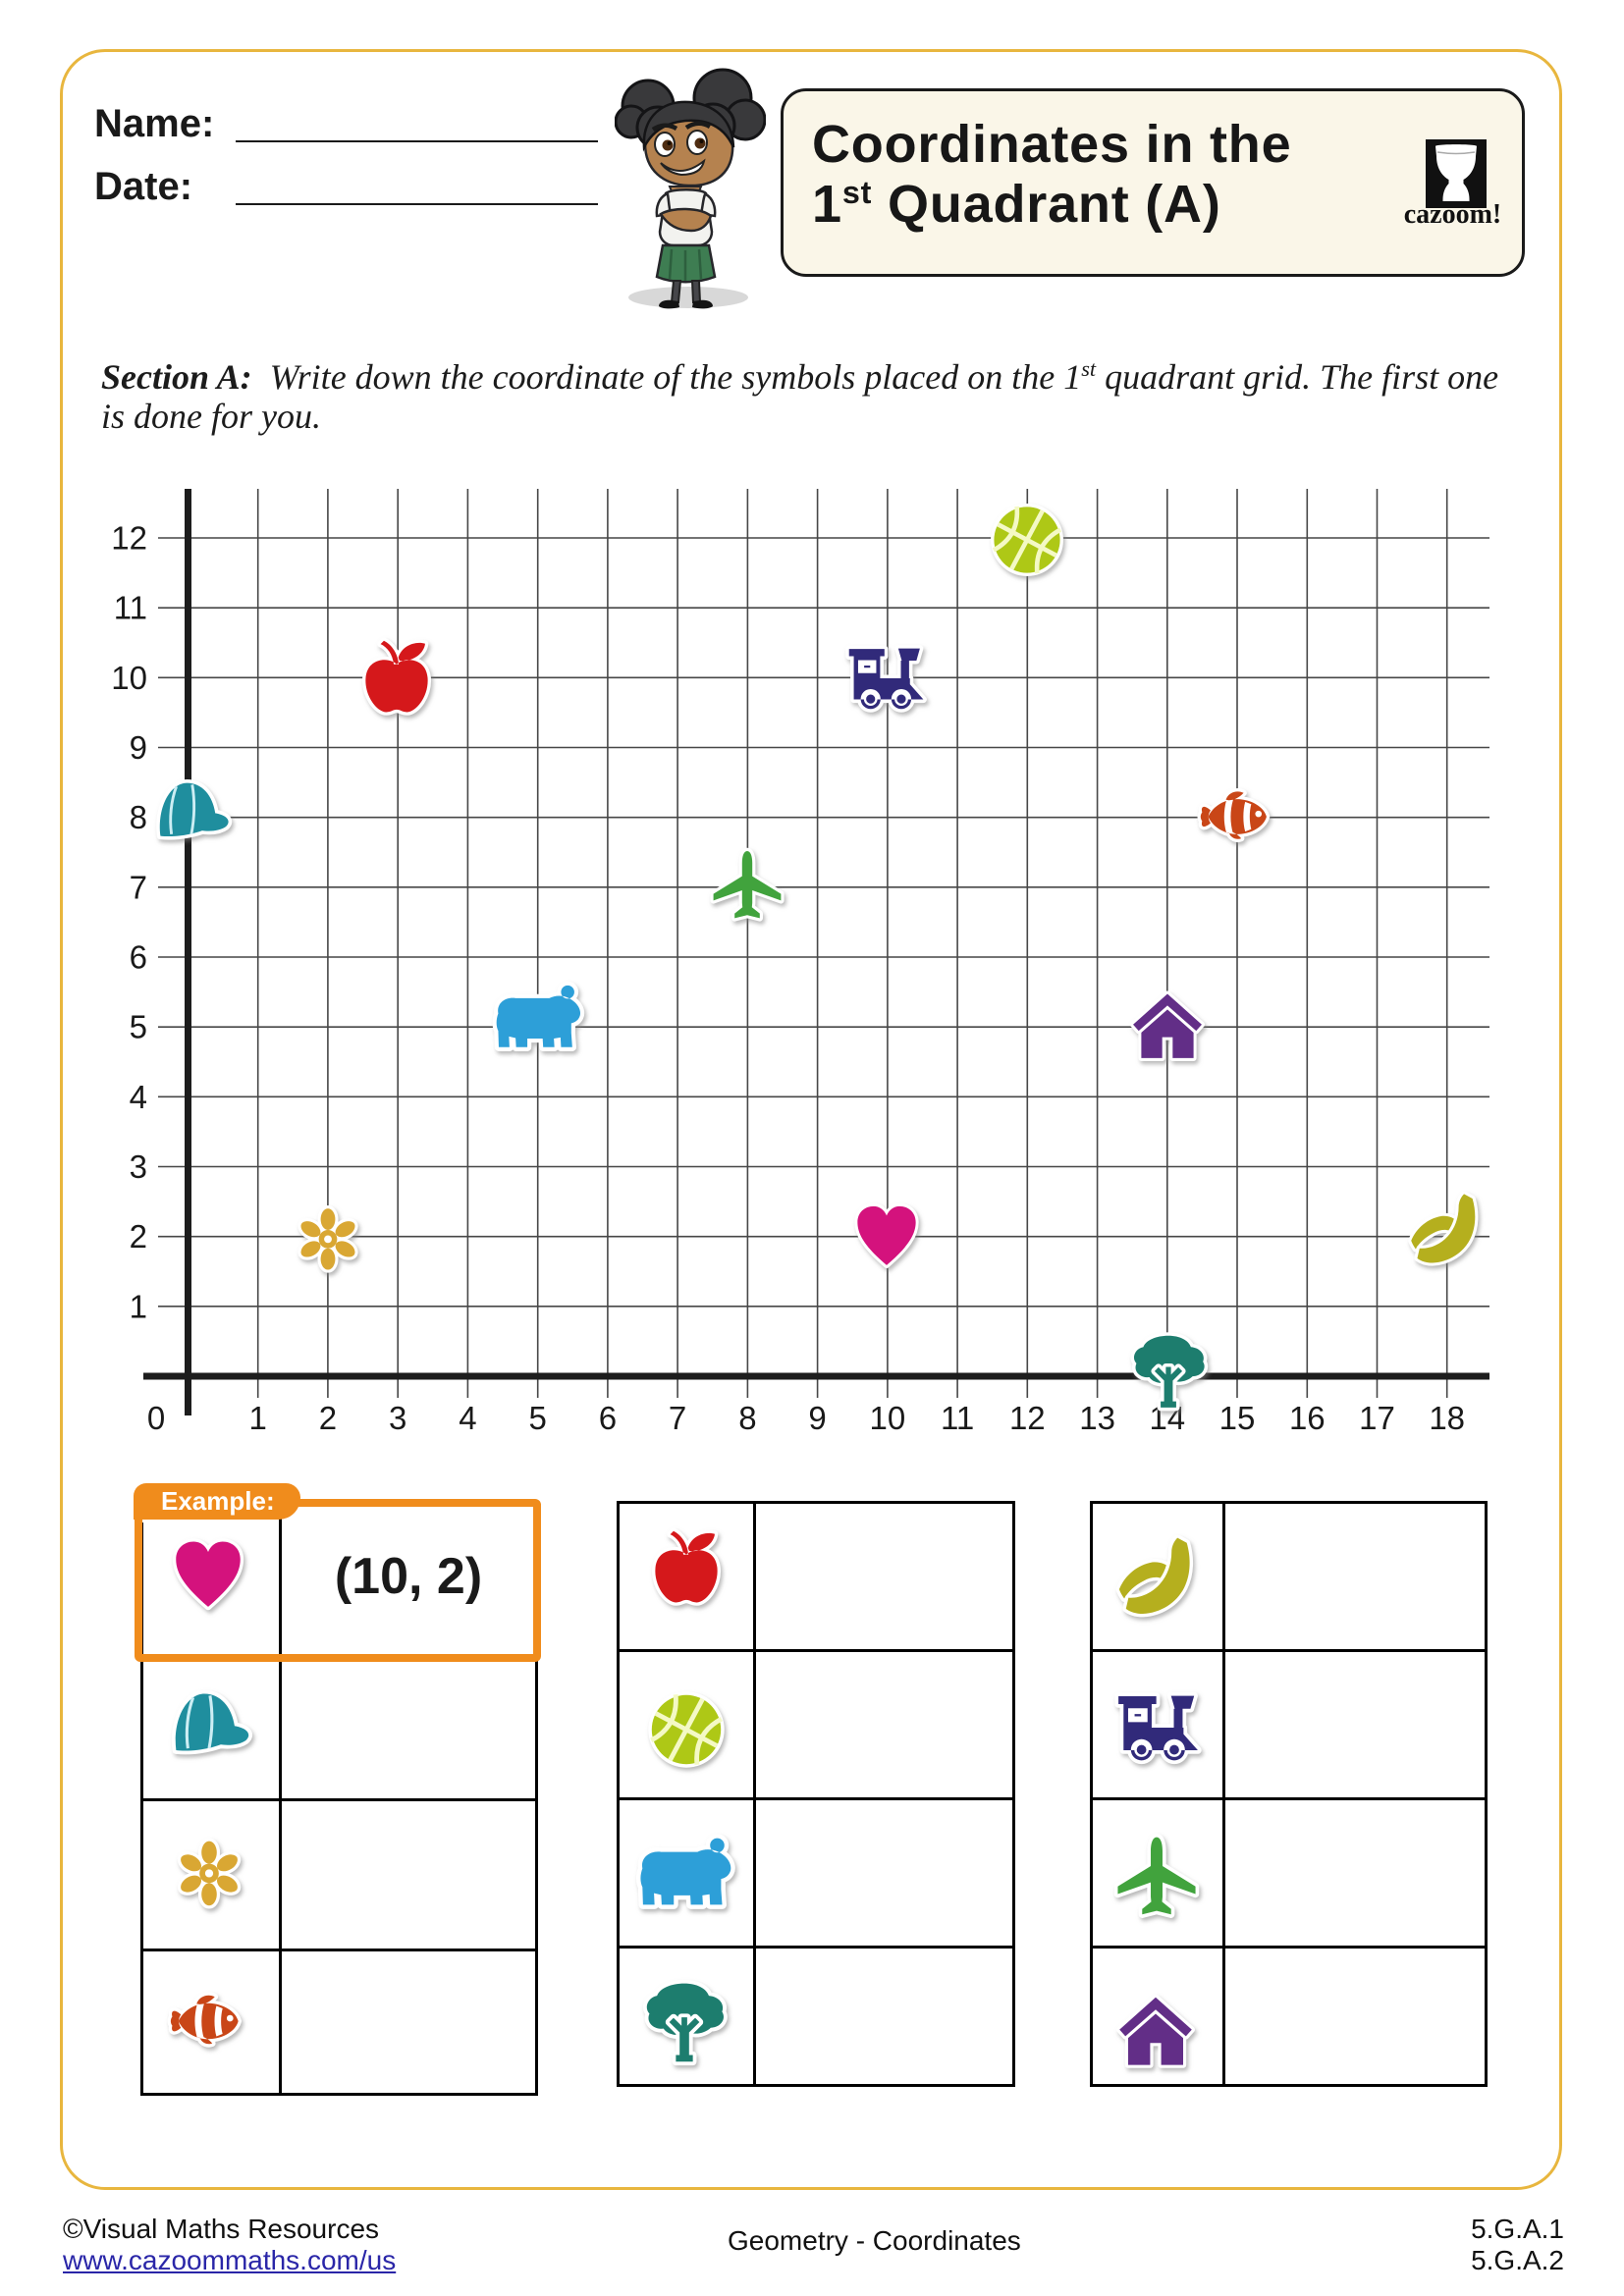  I want to click on svg-text: 15, so click(1237, 1418).